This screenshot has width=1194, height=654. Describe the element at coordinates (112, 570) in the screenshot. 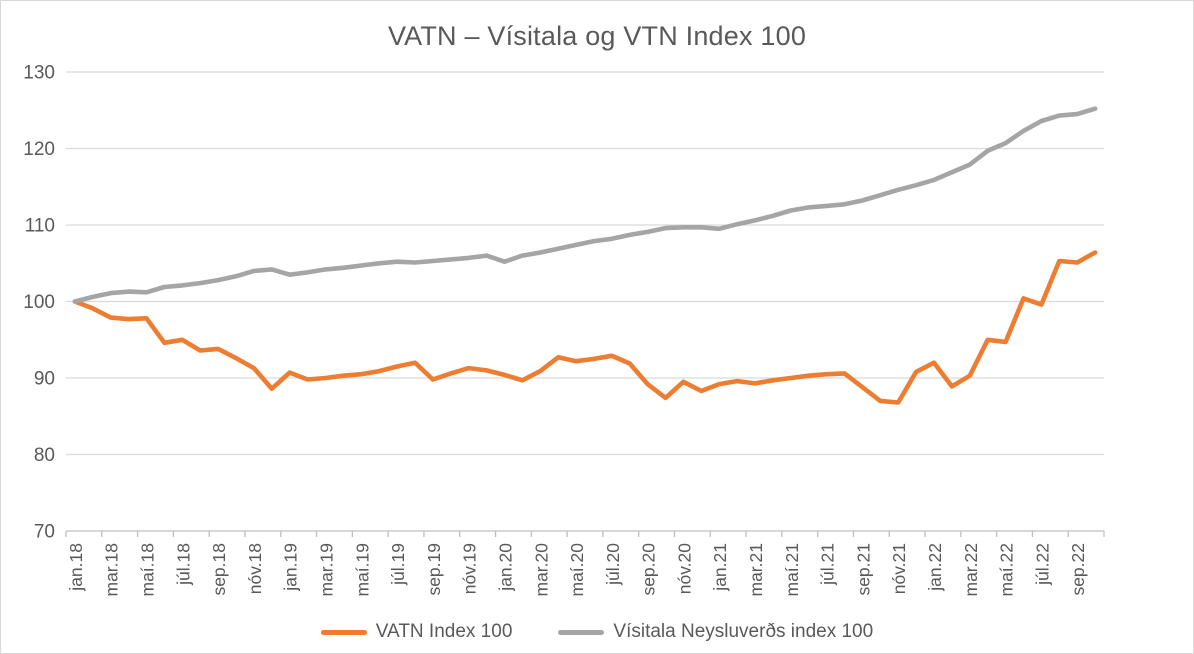

I see `x-tick-label: mar.18` at that location.